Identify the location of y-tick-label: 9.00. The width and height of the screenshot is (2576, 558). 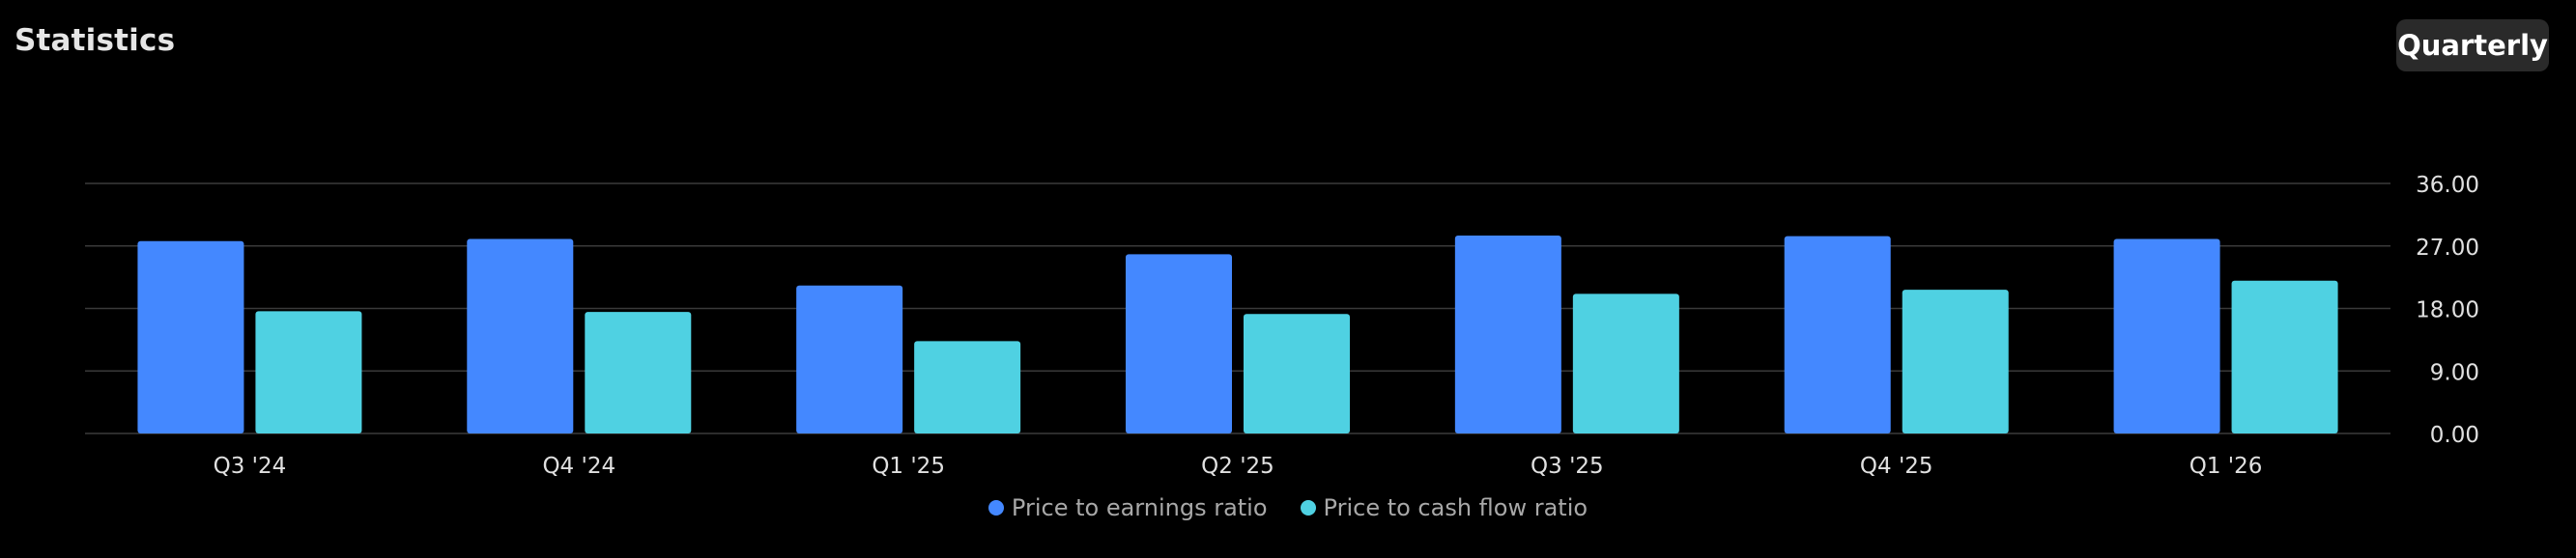
(2455, 372).